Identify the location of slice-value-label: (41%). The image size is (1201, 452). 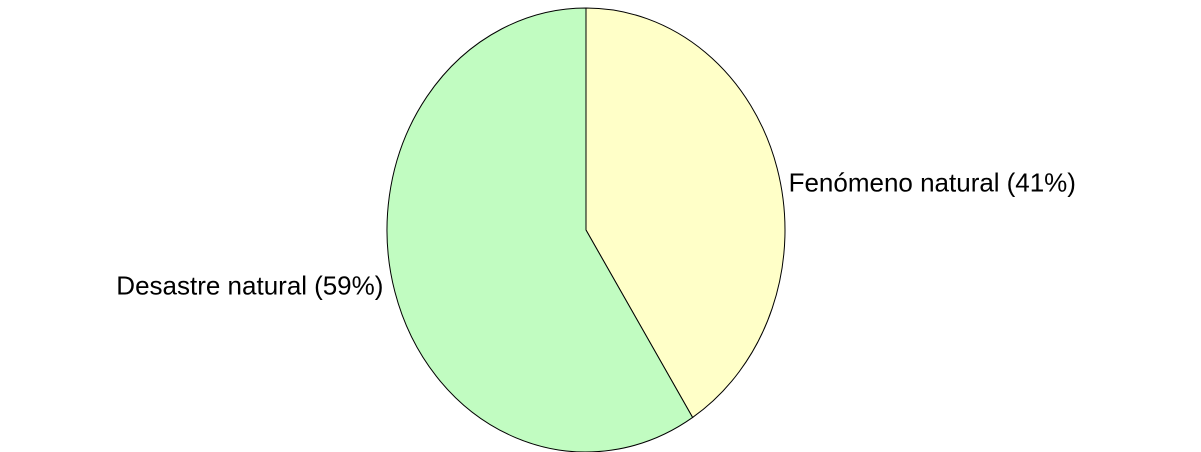
(1041, 182).